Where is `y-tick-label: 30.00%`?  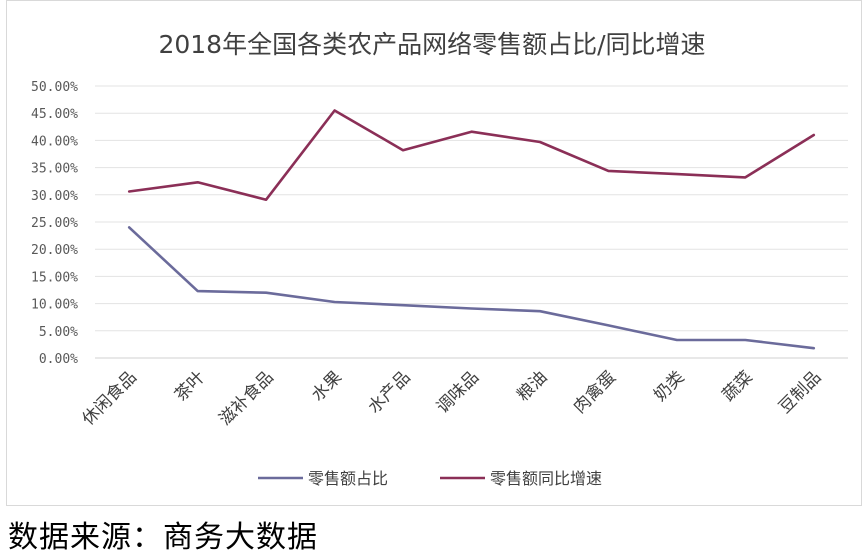
y-tick-label: 30.00% is located at coordinates (54, 196).